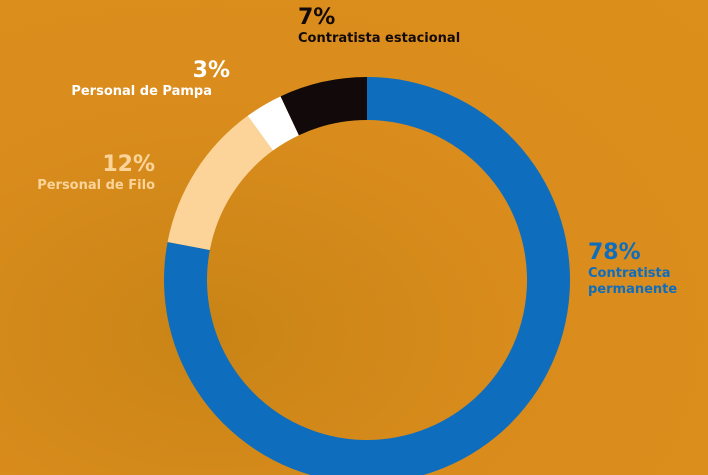 Image resolution: width=708 pixels, height=475 pixels. I want to click on category-label: Contratista estacional, so click(379, 39).